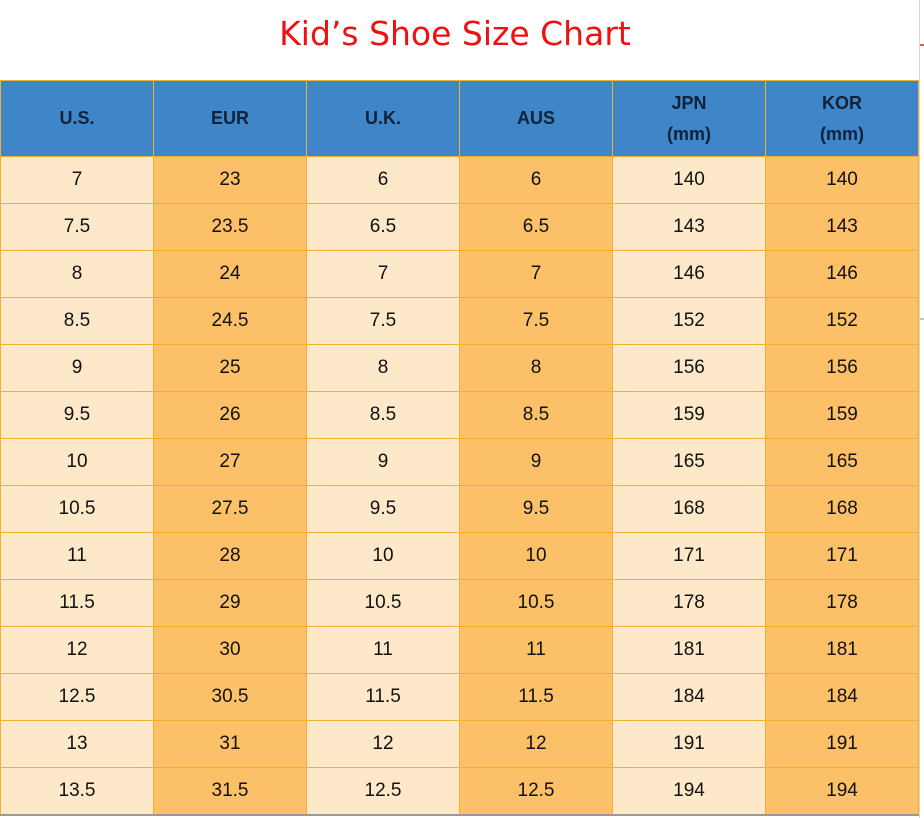  Describe the element at coordinates (230, 321) in the screenshot. I see `table-cell: 24.5` at that location.